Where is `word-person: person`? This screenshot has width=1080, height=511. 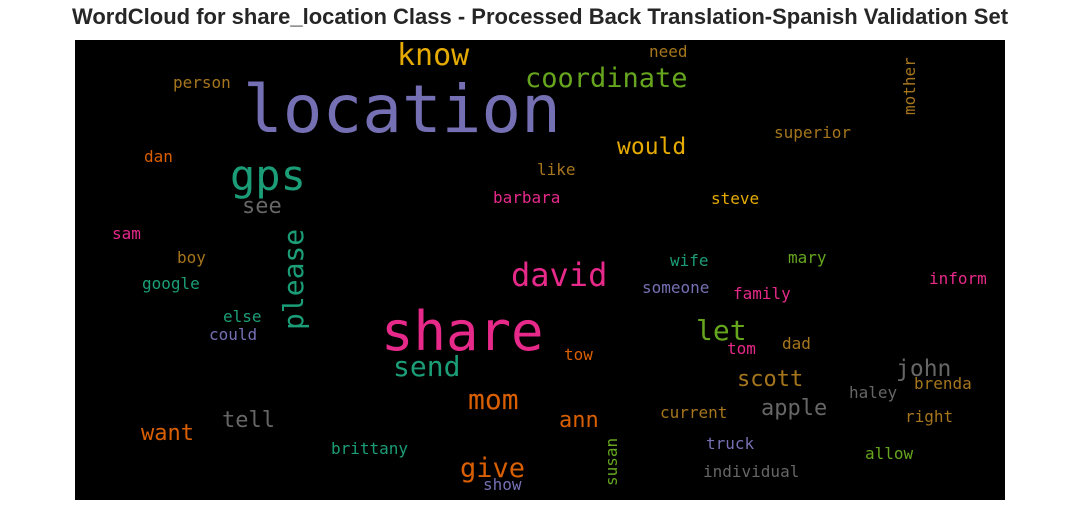 word-person: person is located at coordinates (202, 82).